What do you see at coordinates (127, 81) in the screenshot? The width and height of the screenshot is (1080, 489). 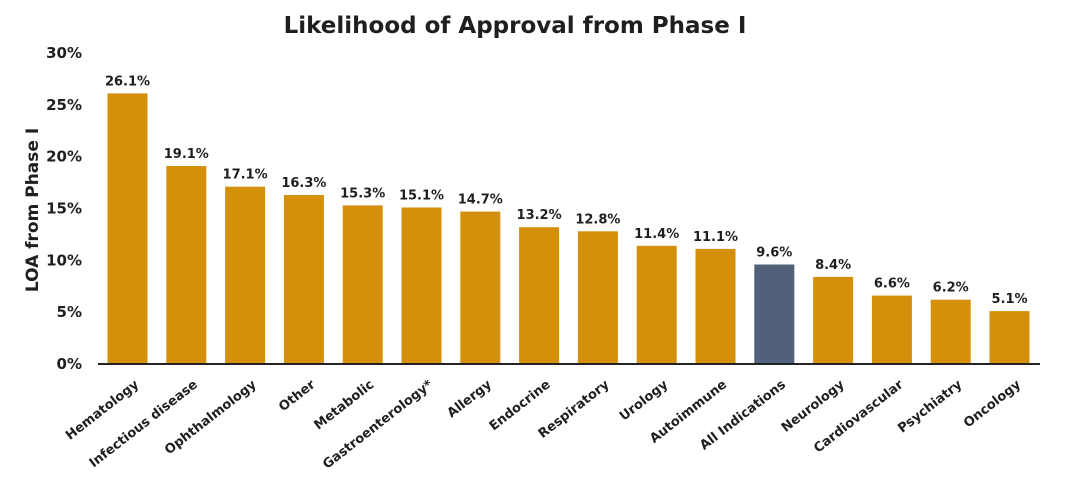 I see `data-label-hematology: 26.1%` at bounding box center [127, 81].